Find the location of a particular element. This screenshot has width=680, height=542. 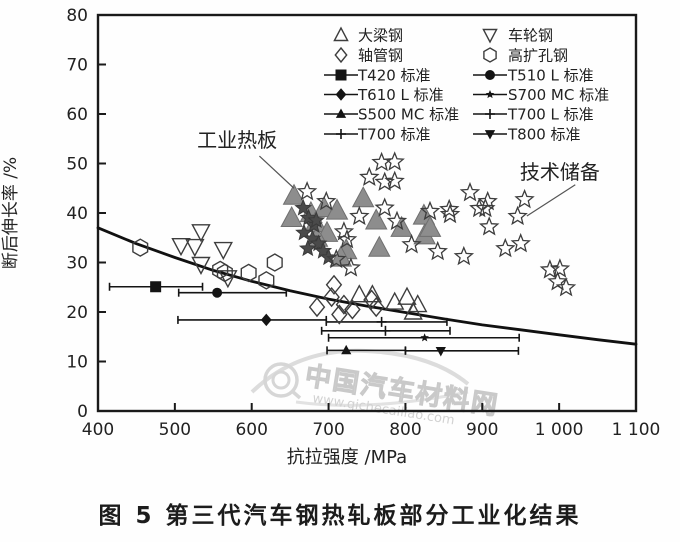

x-tick-label: 900 is located at coordinates (482, 430).